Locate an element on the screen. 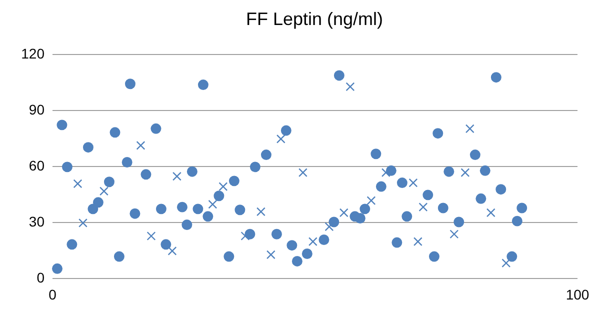 This screenshot has height=328, width=600. y-tick-label: 90 is located at coordinates (36, 110).